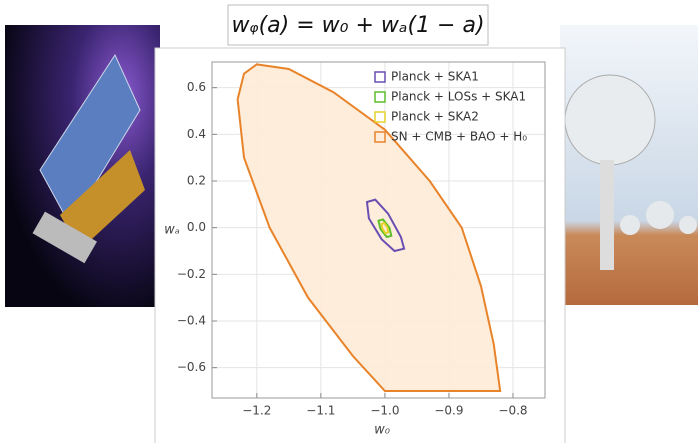 This screenshot has width=698, height=443. Describe the element at coordinates (196, 87) in the screenshot. I see `y-tick-label: 0.6` at that location.